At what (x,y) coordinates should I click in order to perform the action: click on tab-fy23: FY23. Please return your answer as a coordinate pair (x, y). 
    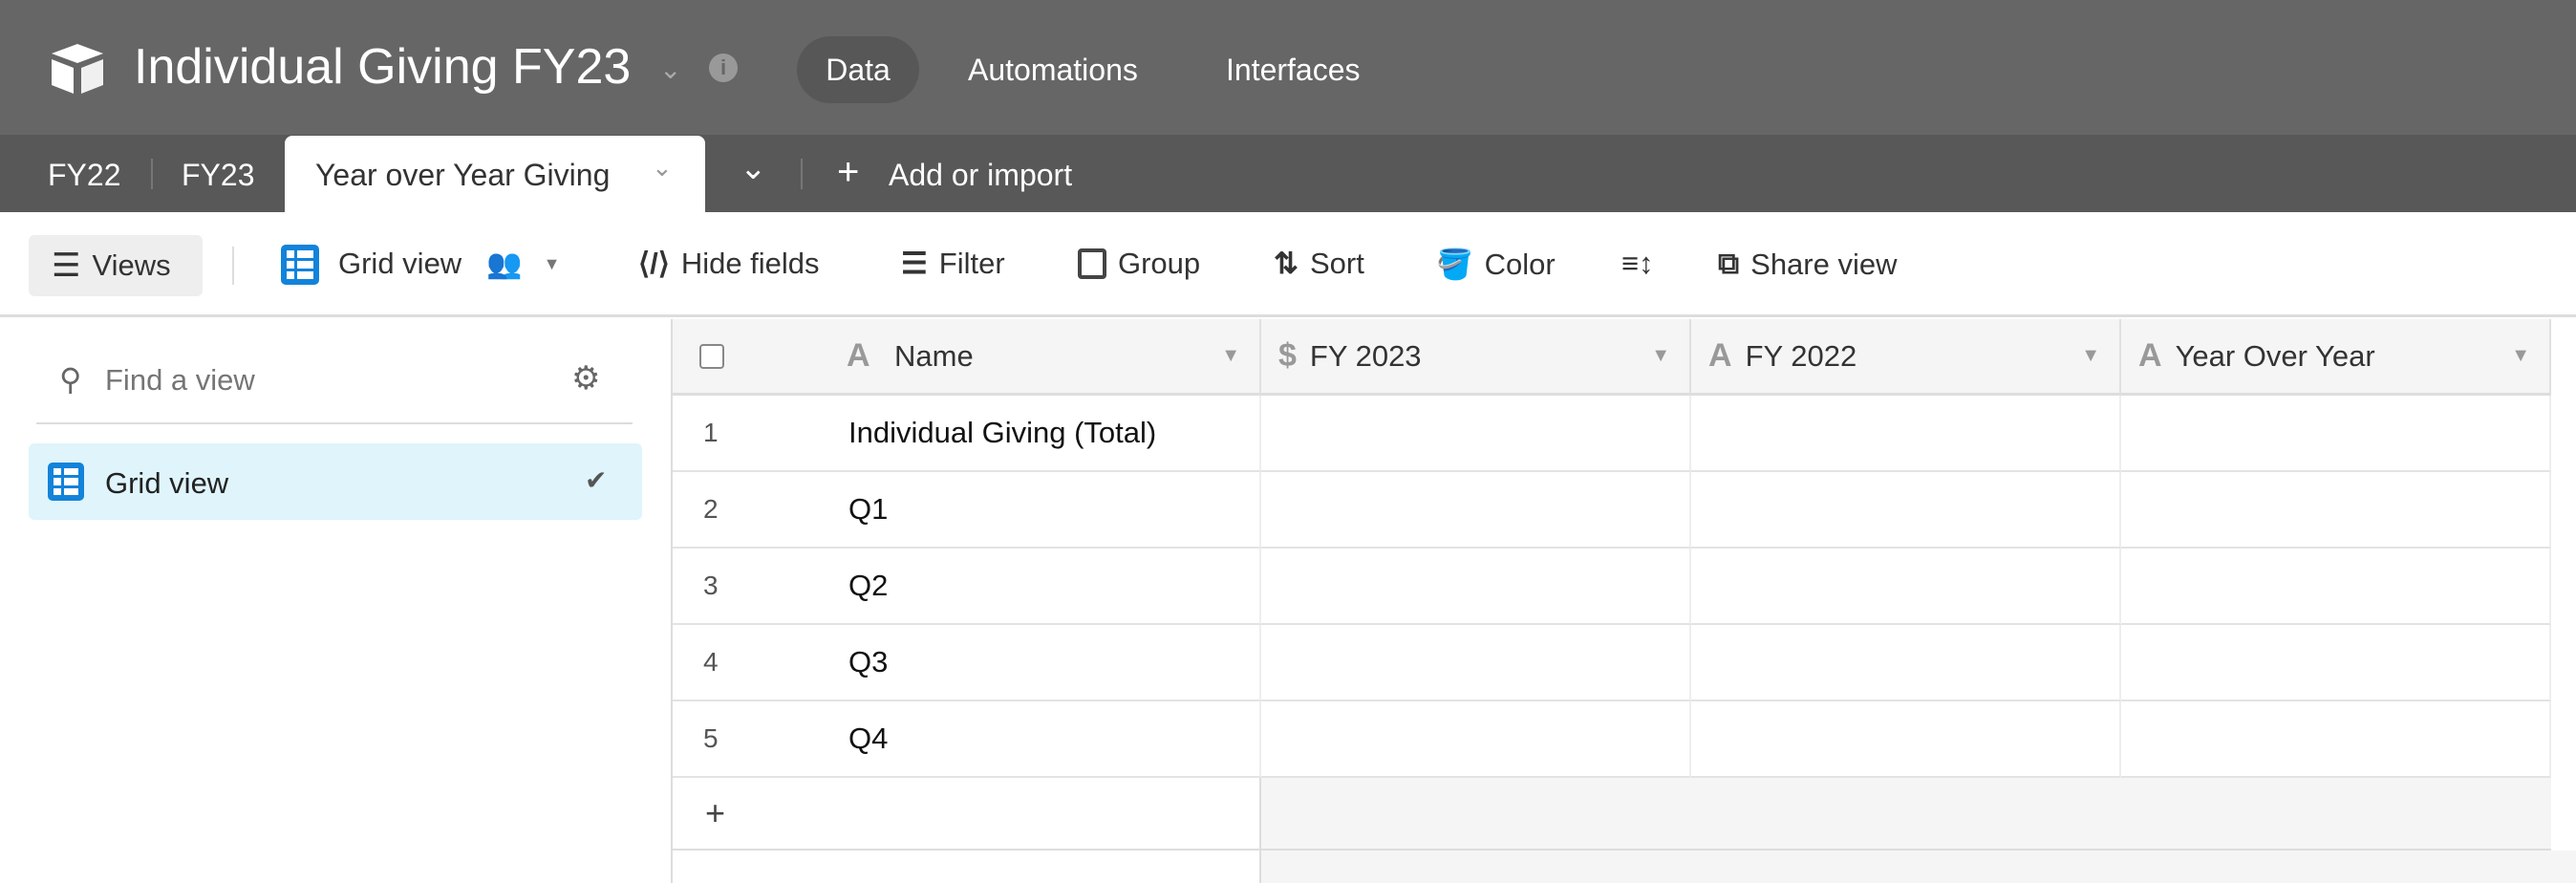
    Looking at the image, I should click on (218, 175).